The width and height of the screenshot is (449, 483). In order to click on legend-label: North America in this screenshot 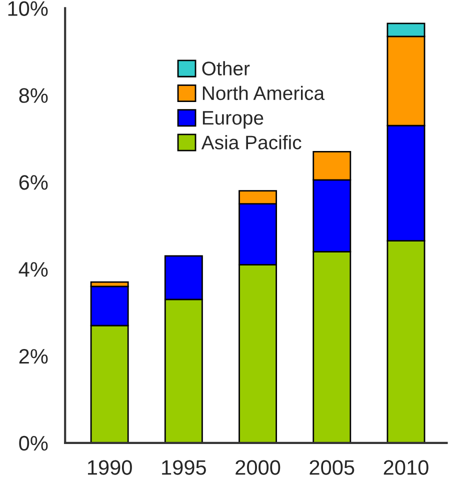, I will do `click(263, 93)`.